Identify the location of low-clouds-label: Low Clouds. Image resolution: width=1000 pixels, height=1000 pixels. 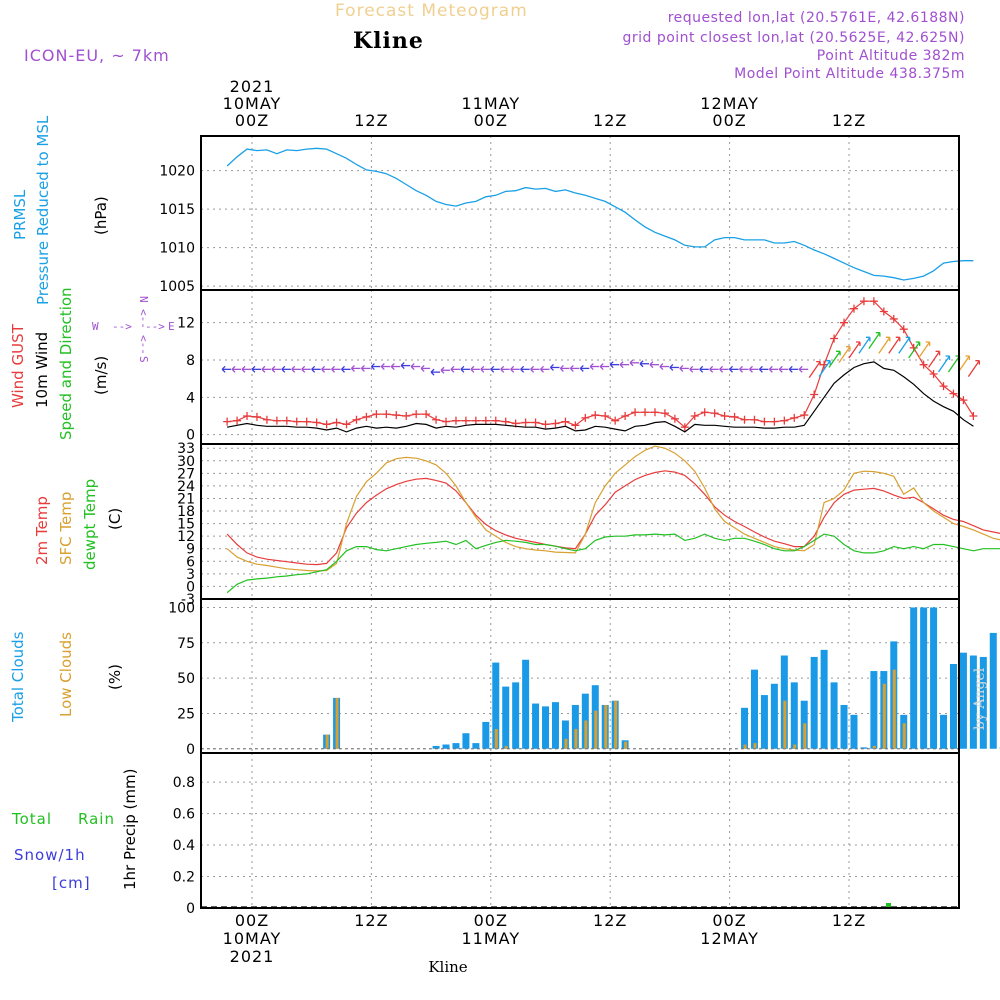
(66, 674).